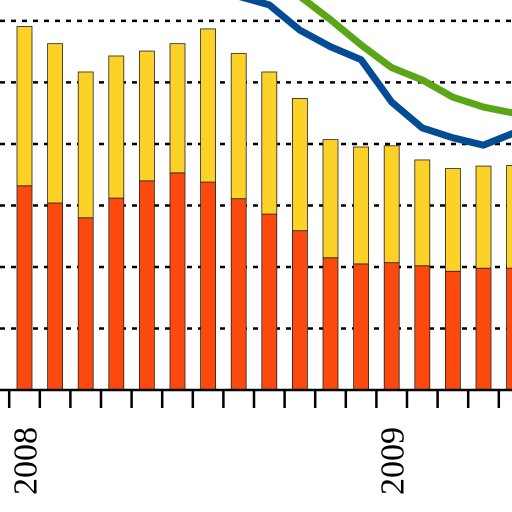  What do you see at coordinates (405, 58) in the screenshot?
I see `line-series` at bounding box center [405, 58].